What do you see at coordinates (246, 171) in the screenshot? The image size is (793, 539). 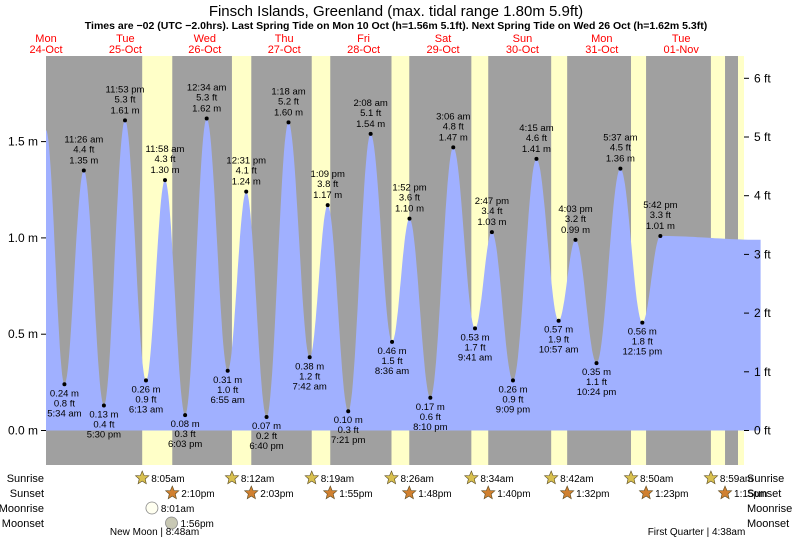 I see `high-tide-ft: 4.1 ft` at bounding box center [246, 171].